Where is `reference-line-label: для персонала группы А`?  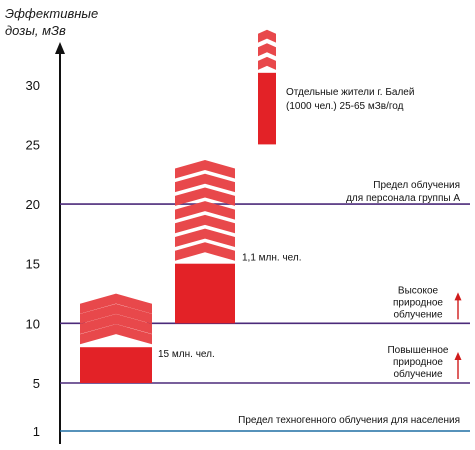 reference-line-label: для персонала группы А is located at coordinates (403, 198).